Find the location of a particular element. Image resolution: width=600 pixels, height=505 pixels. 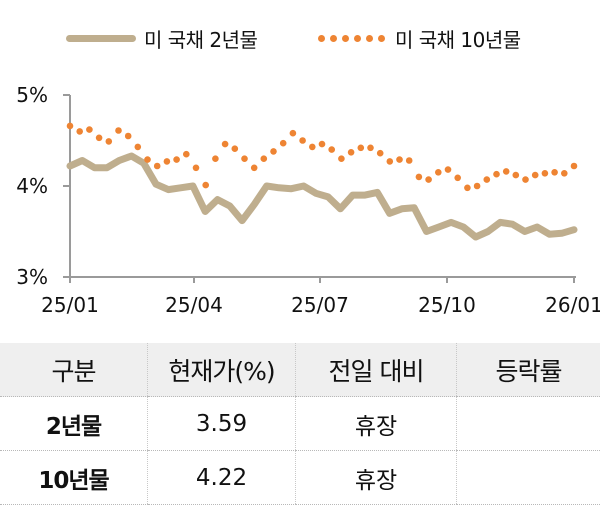

table-row: 10년물 4.22 휴장 is located at coordinates (300, 478).